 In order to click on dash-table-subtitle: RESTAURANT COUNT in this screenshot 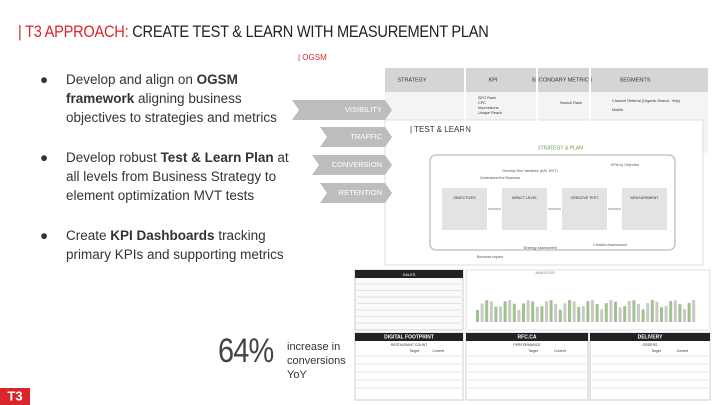, I will do `click(410, 345)`.